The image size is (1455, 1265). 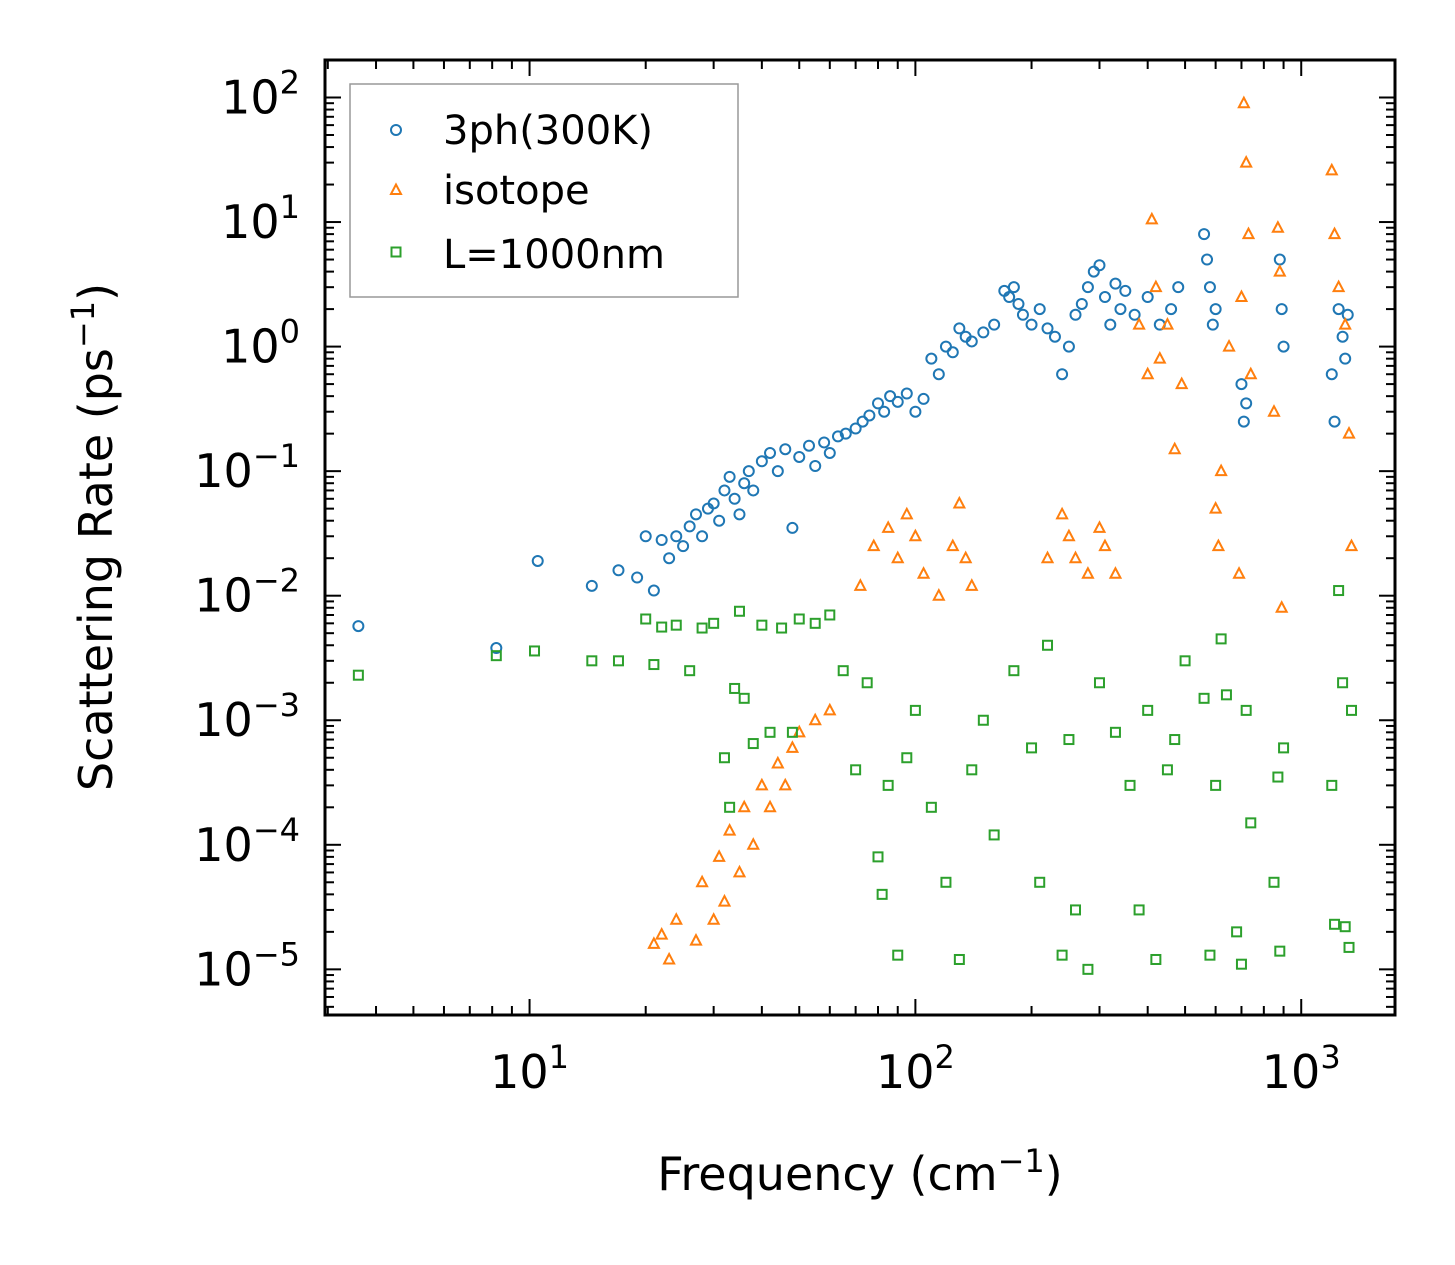 I want to click on x-tick-label: 10³, so click(x=1301, y=1068).